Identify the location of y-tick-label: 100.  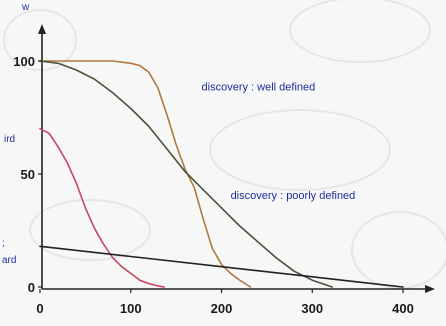
(24, 61).